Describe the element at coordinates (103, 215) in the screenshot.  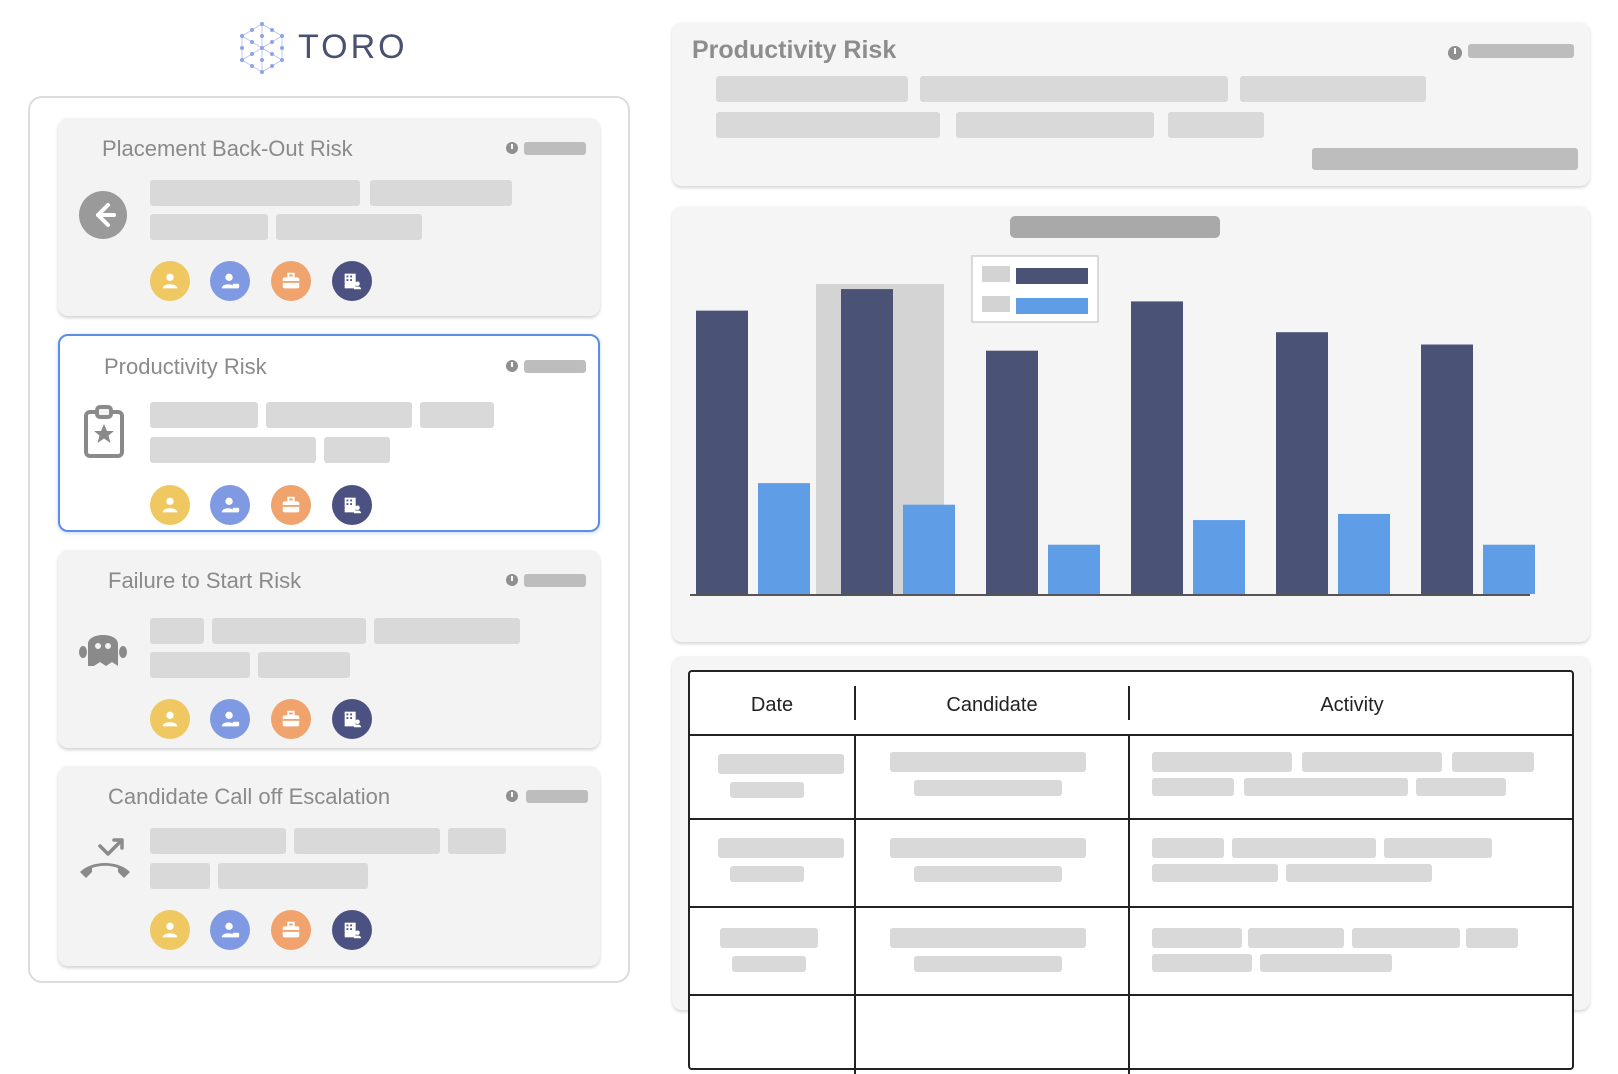
I see `back-arrow-icon` at that location.